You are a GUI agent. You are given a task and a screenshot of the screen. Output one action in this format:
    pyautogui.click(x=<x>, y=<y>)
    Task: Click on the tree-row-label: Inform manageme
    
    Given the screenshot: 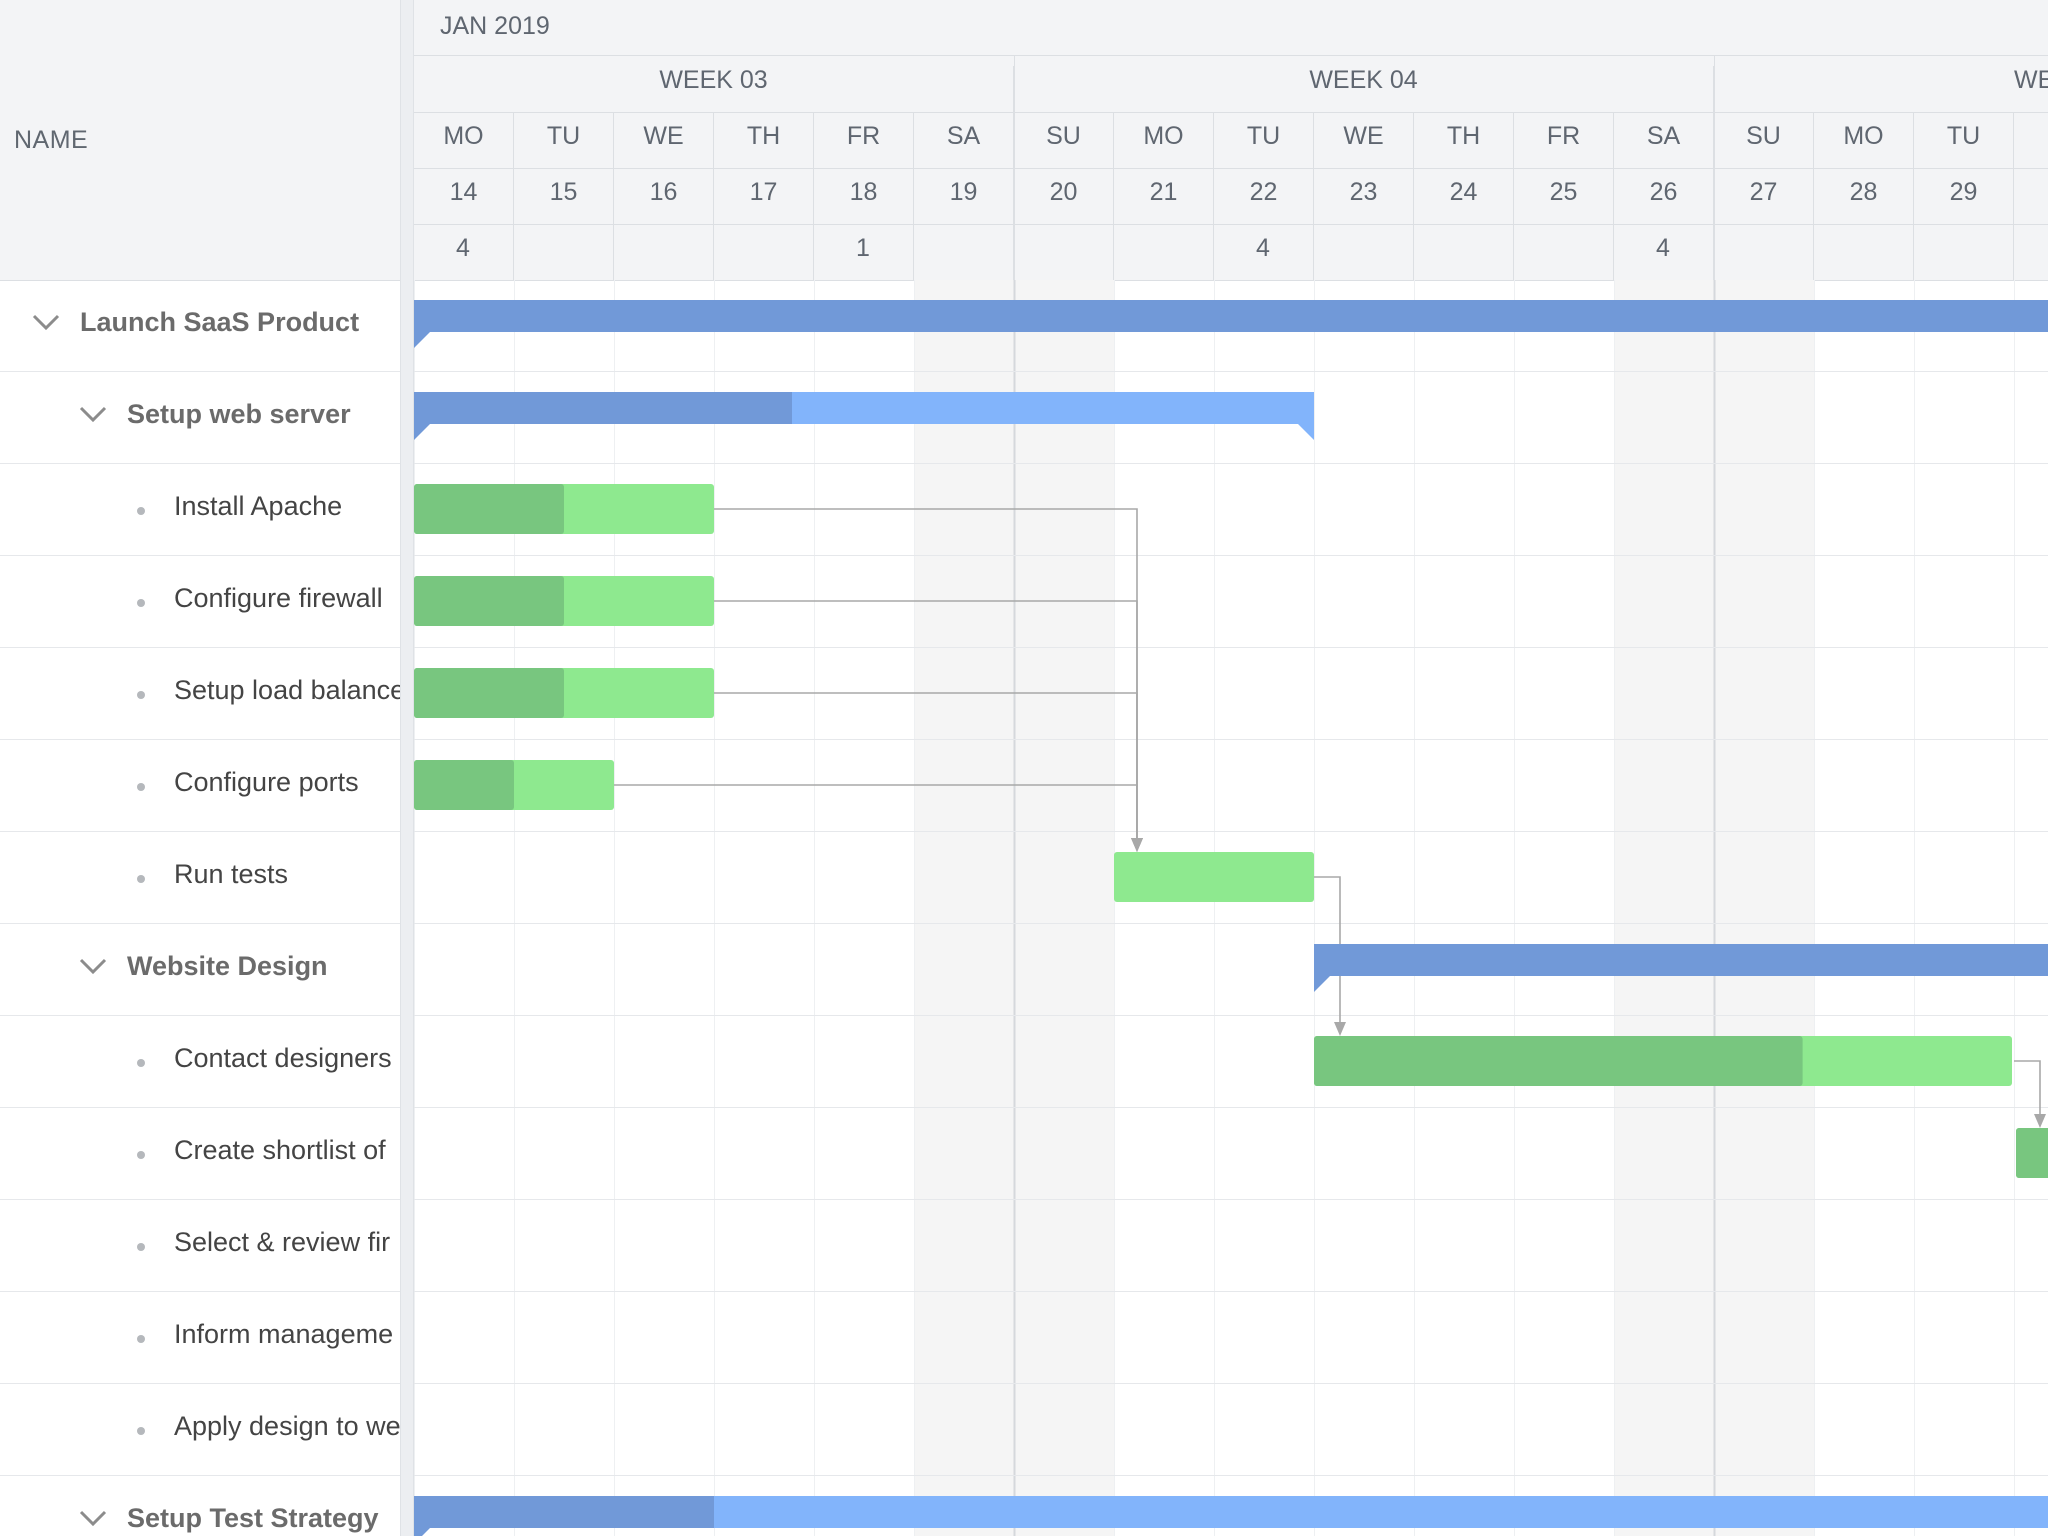 What is the action you would take?
    pyautogui.click(x=284, y=1334)
    